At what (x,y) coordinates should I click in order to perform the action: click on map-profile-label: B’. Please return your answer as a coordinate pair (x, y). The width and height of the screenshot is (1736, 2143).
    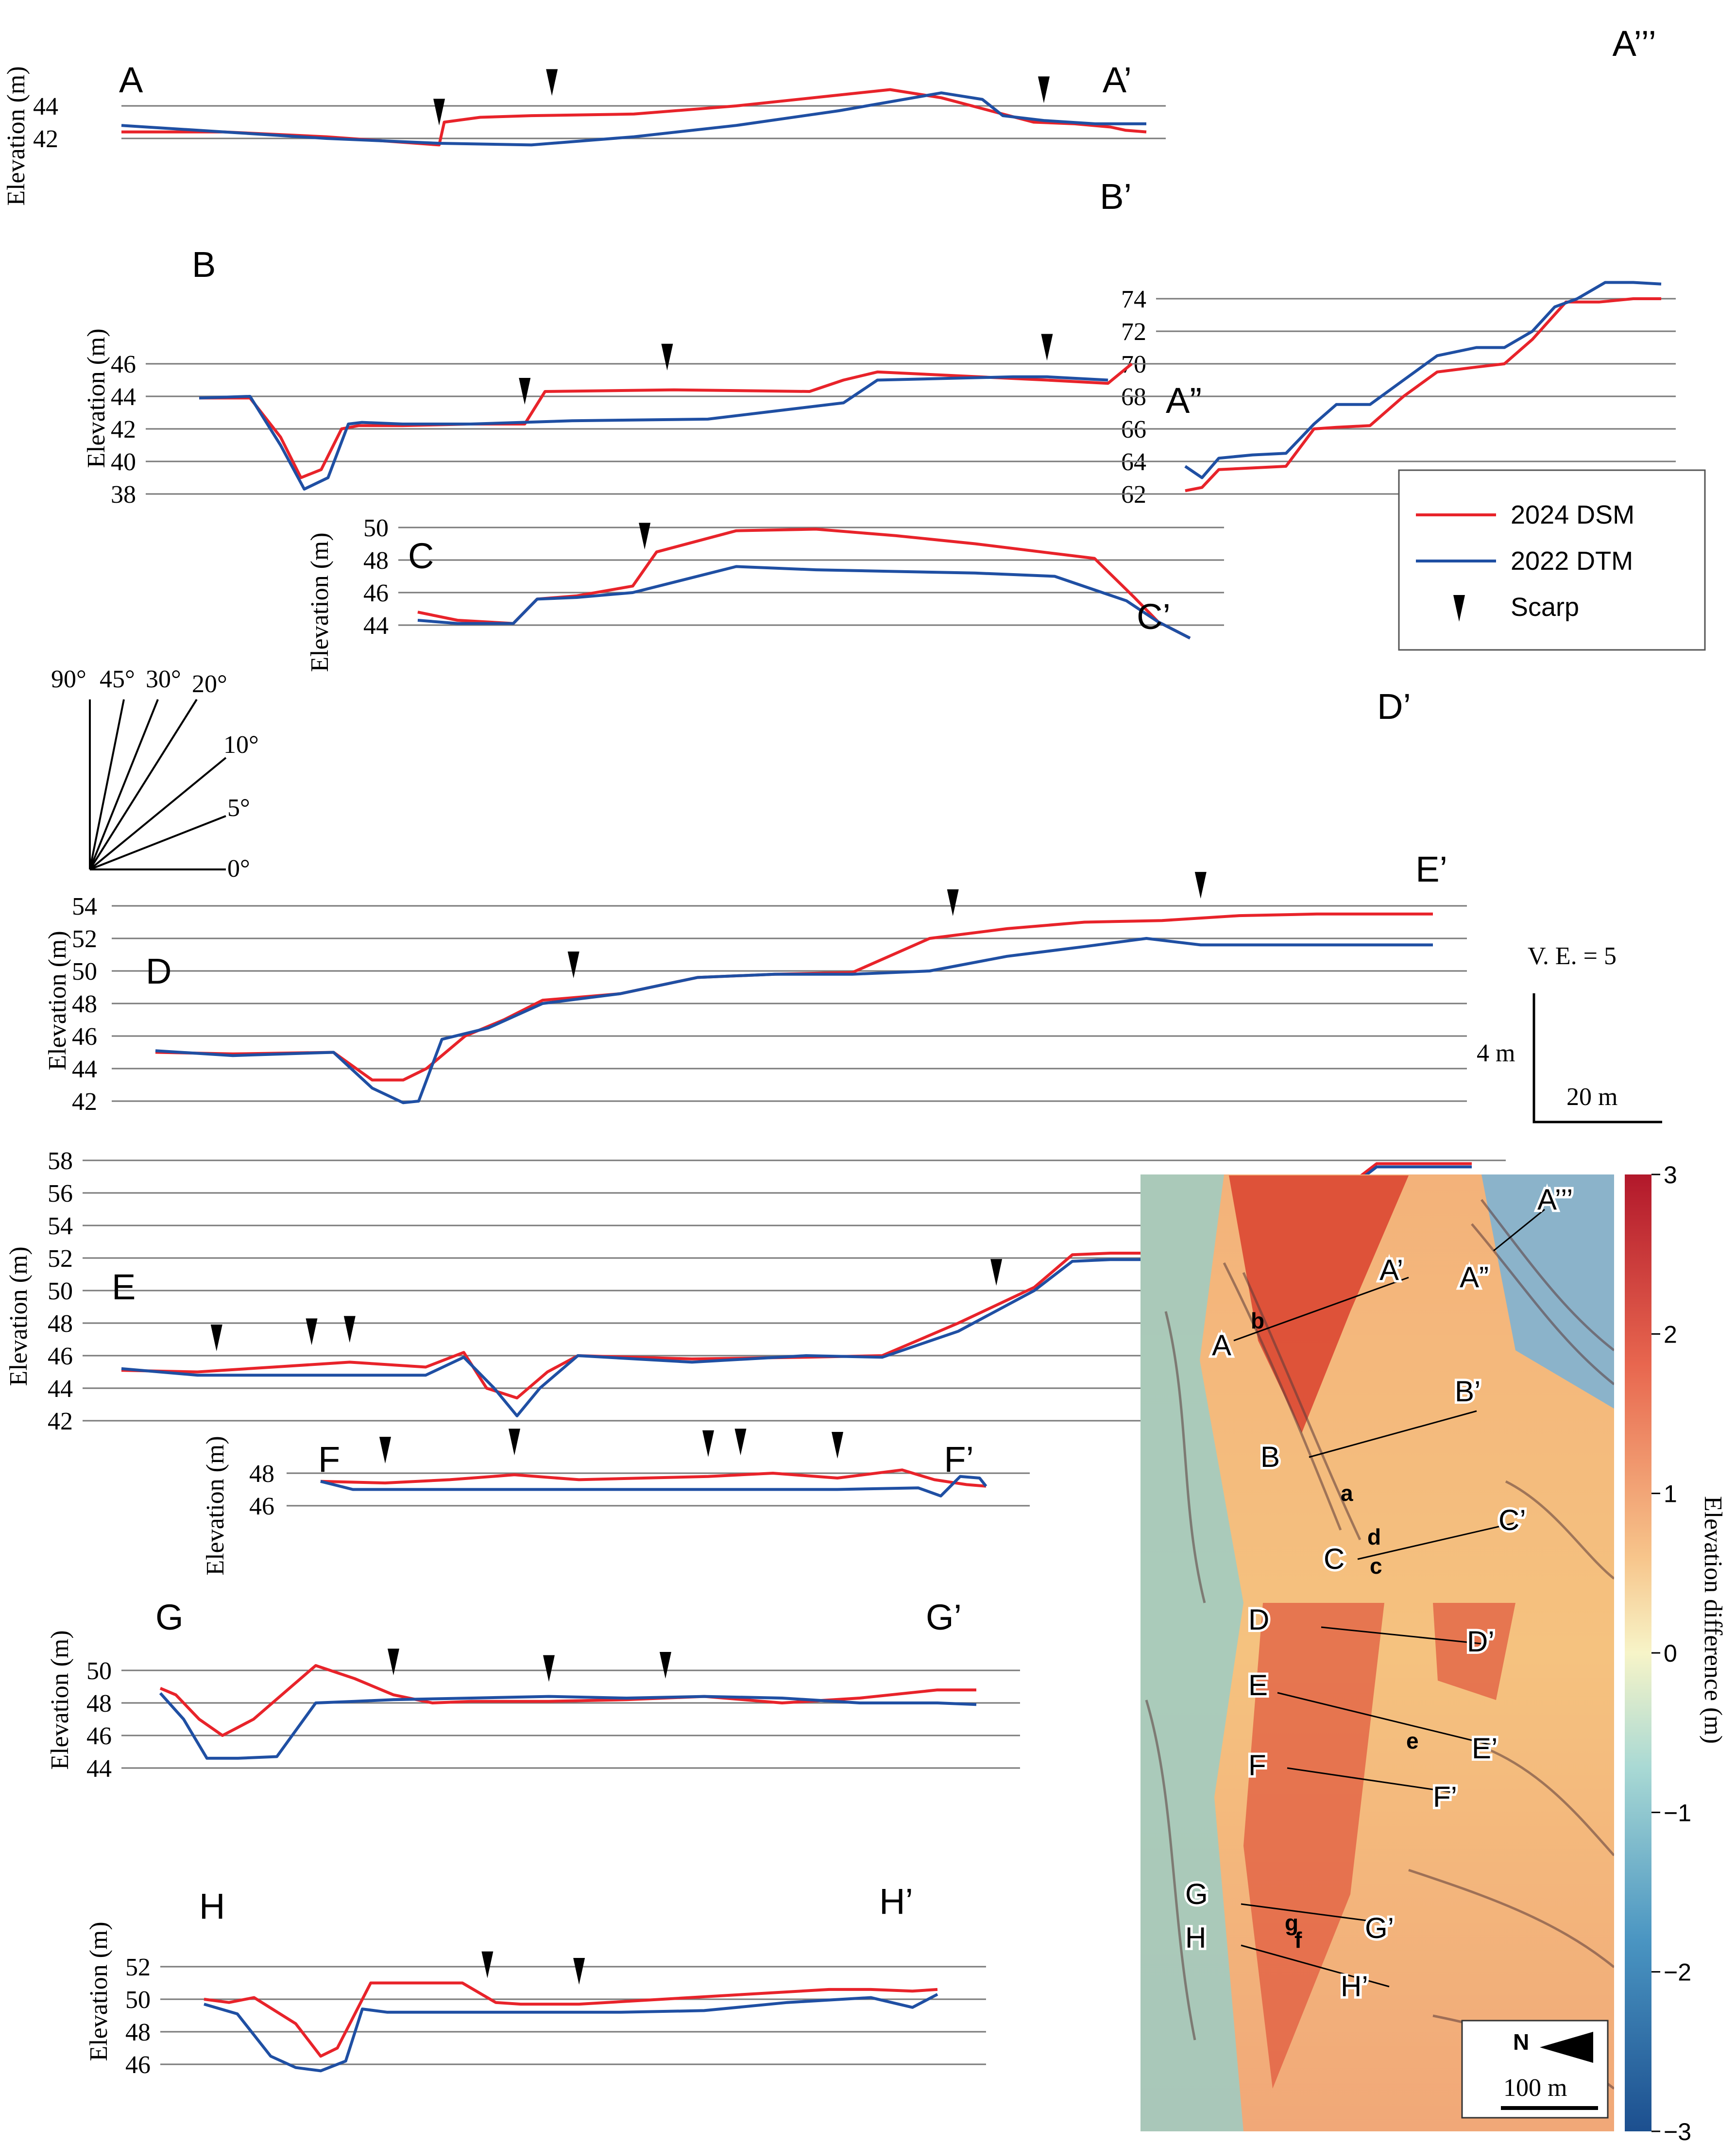
    Looking at the image, I should click on (1468, 1391).